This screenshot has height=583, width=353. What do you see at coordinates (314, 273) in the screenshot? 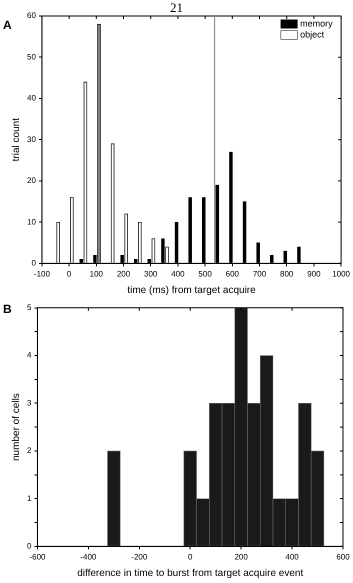
I see `x-tick-label: 900` at bounding box center [314, 273].